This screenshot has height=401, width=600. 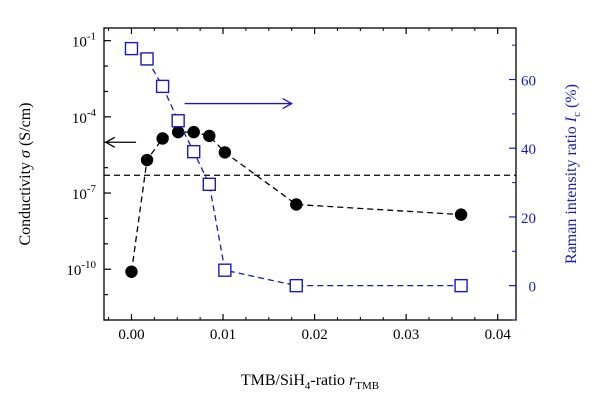 What do you see at coordinates (310, 382) in the screenshot?
I see `x-axis-label: TMB/SiH4-ratio rTMB` at bounding box center [310, 382].